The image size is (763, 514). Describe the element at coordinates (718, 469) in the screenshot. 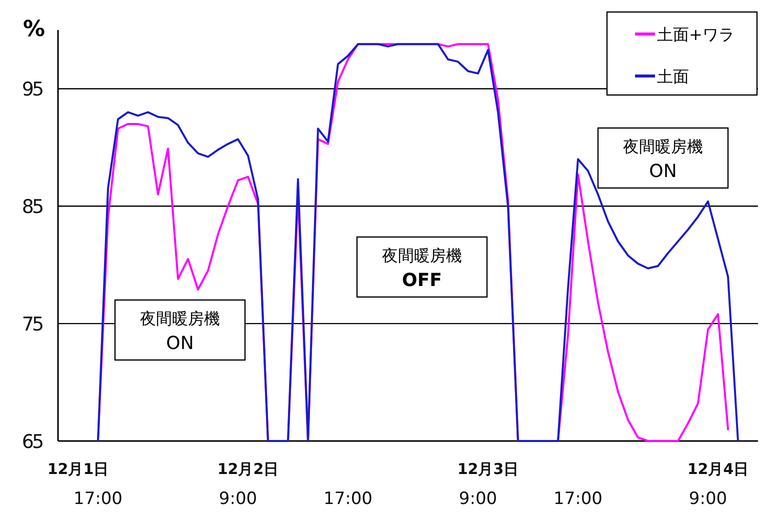

I see `x-tick-label: 12月4日` at that location.